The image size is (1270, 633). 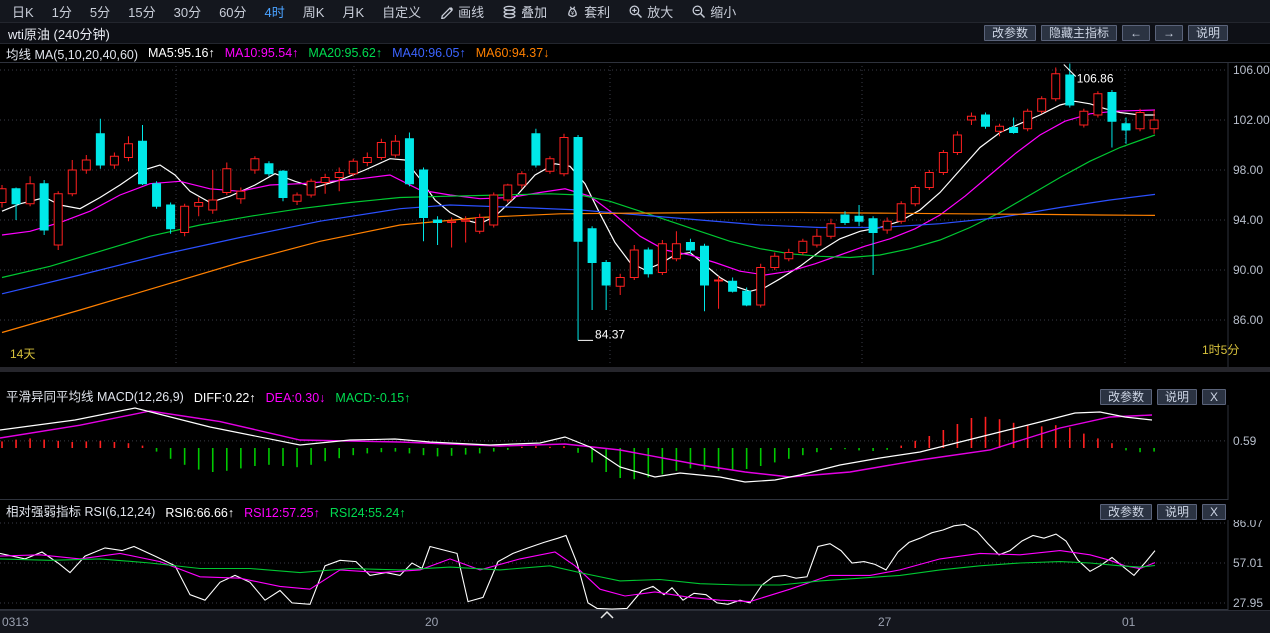 What do you see at coordinates (353, 12) in the screenshot?
I see `toolbar-tab-月K: 月K` at bounding box center [353, 12].